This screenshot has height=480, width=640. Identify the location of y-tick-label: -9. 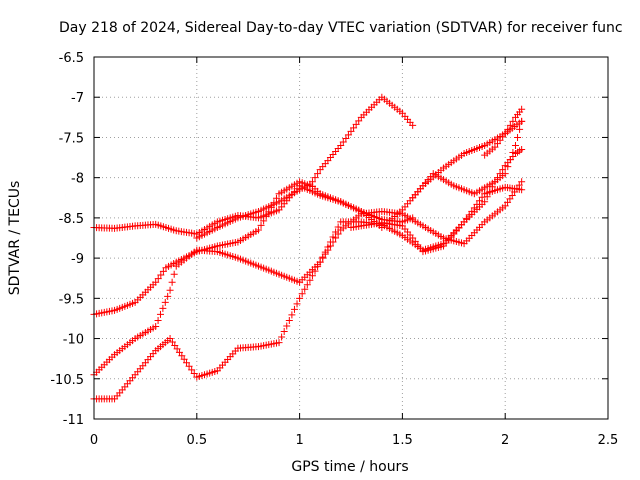
(77, 259).